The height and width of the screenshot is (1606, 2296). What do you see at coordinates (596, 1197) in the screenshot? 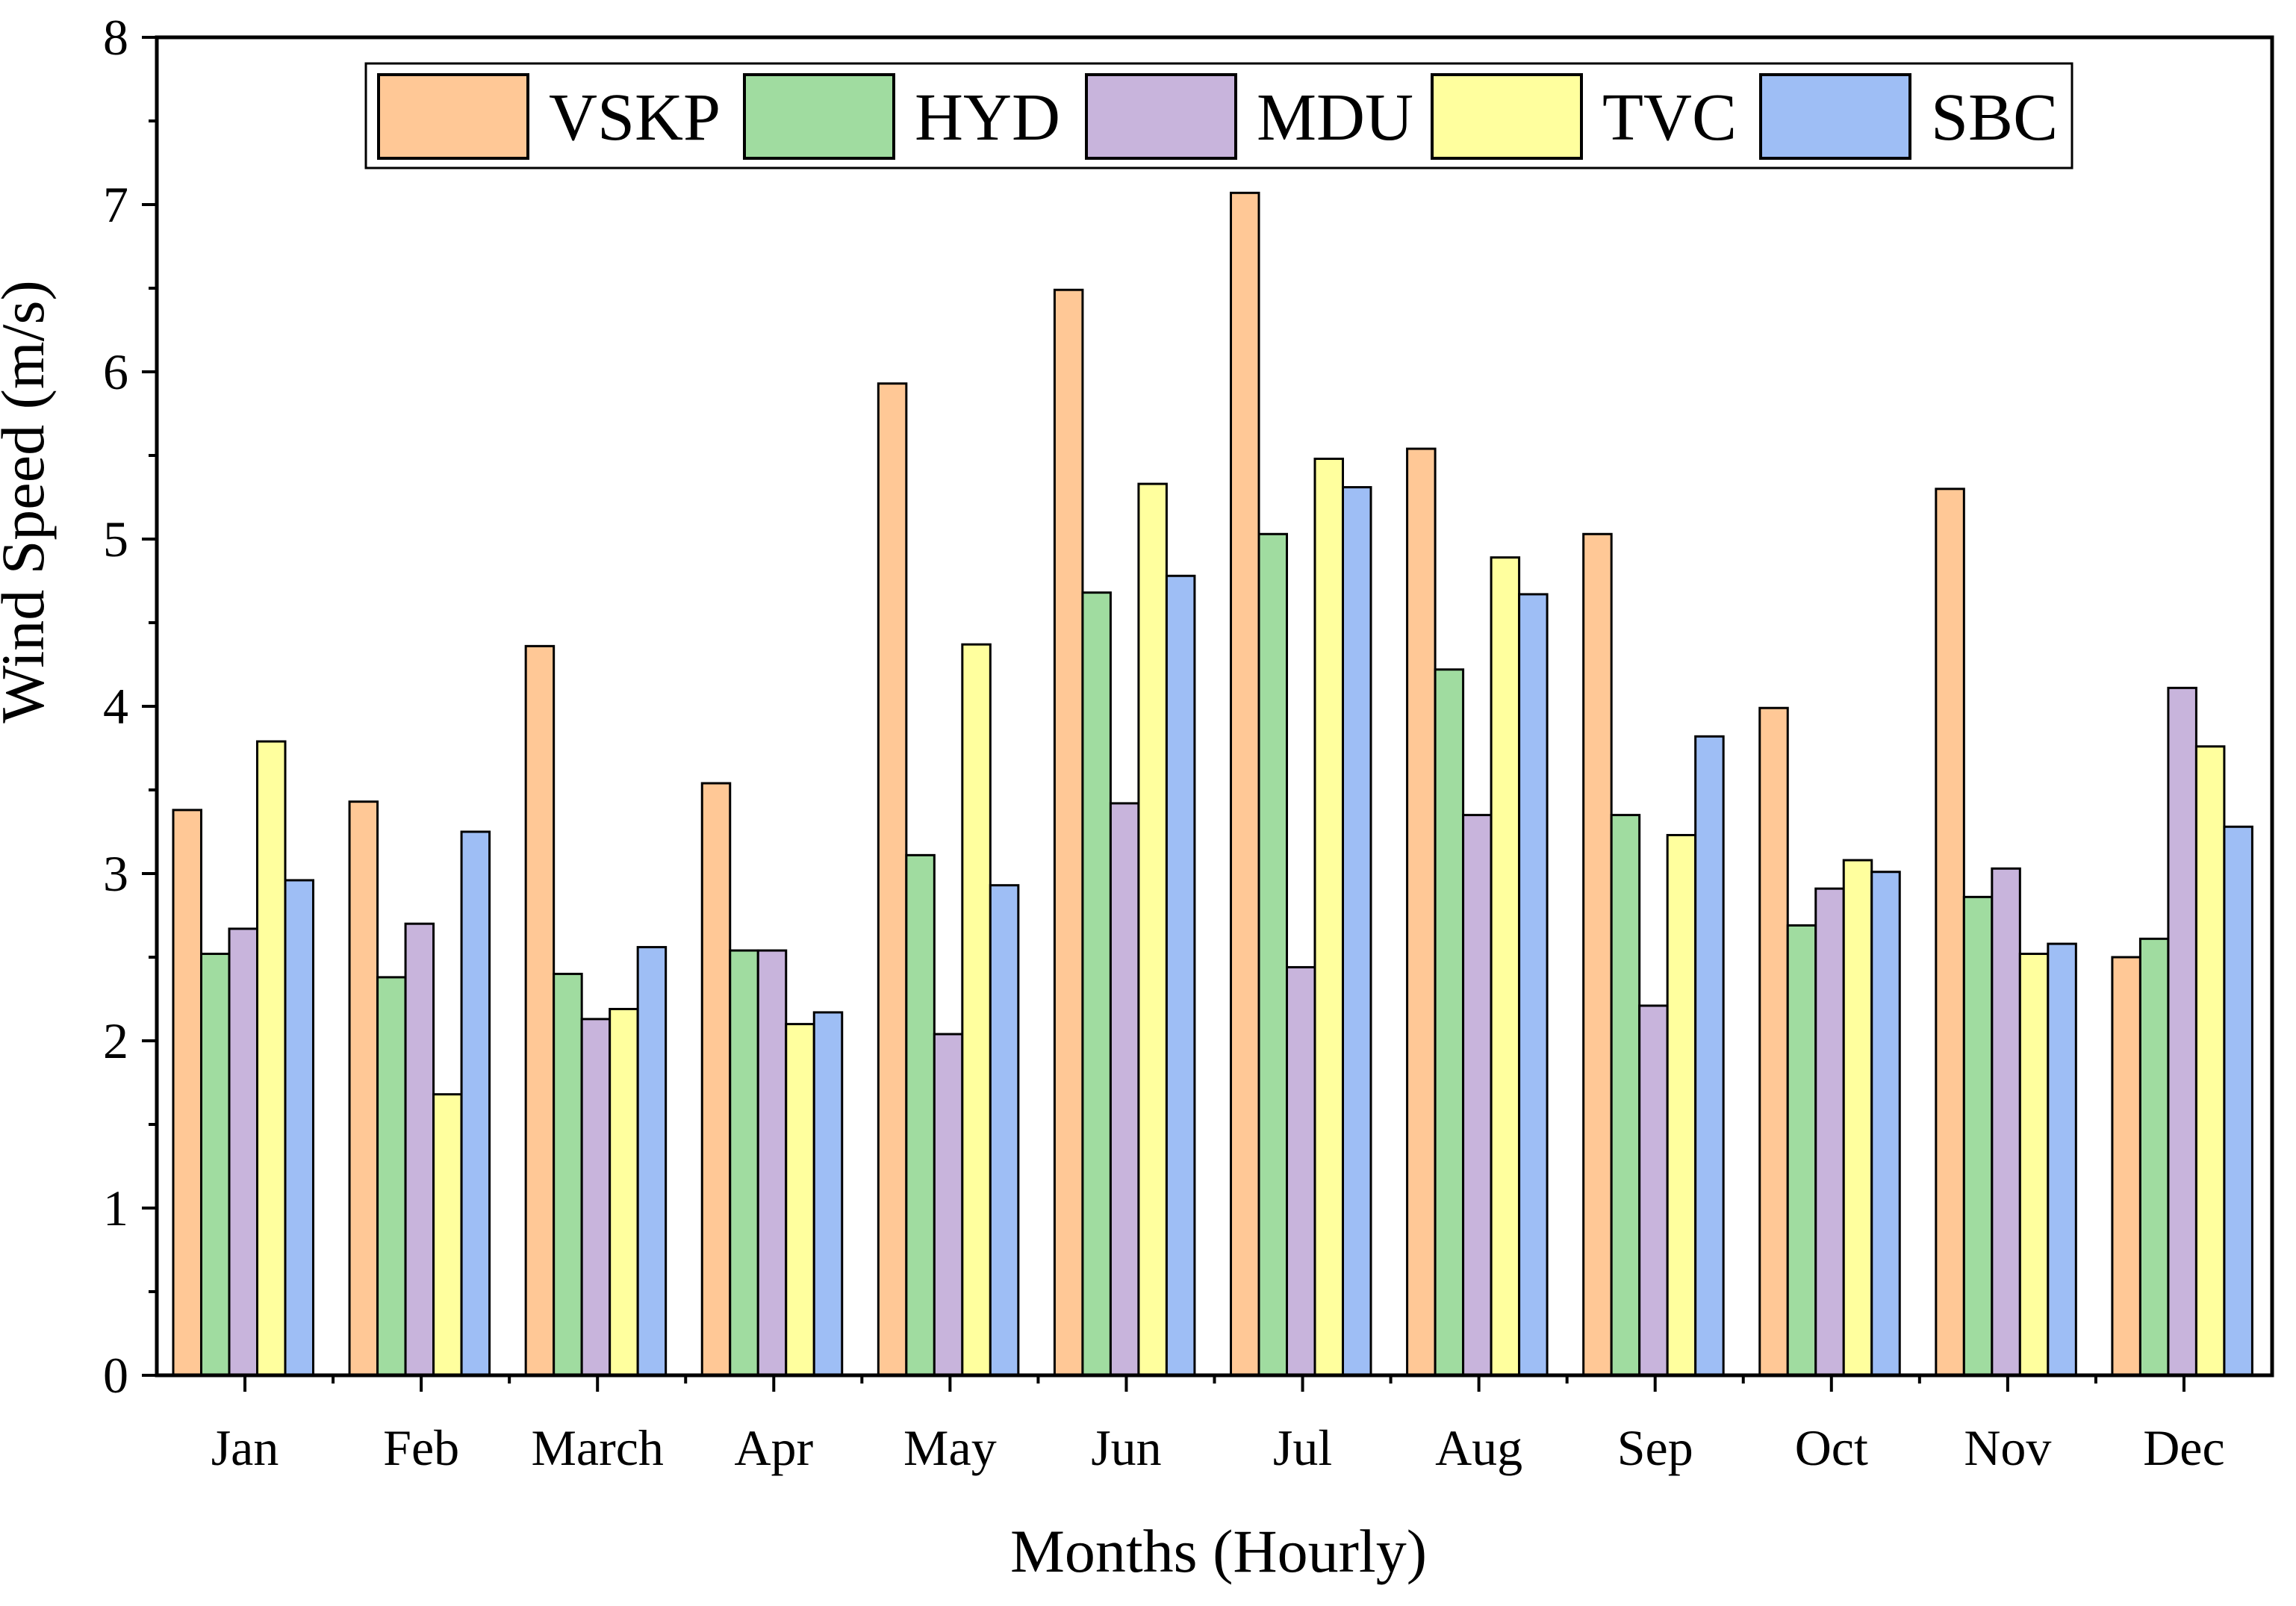
I see `bar-mdu-march` at bounding box center [596, 1197].